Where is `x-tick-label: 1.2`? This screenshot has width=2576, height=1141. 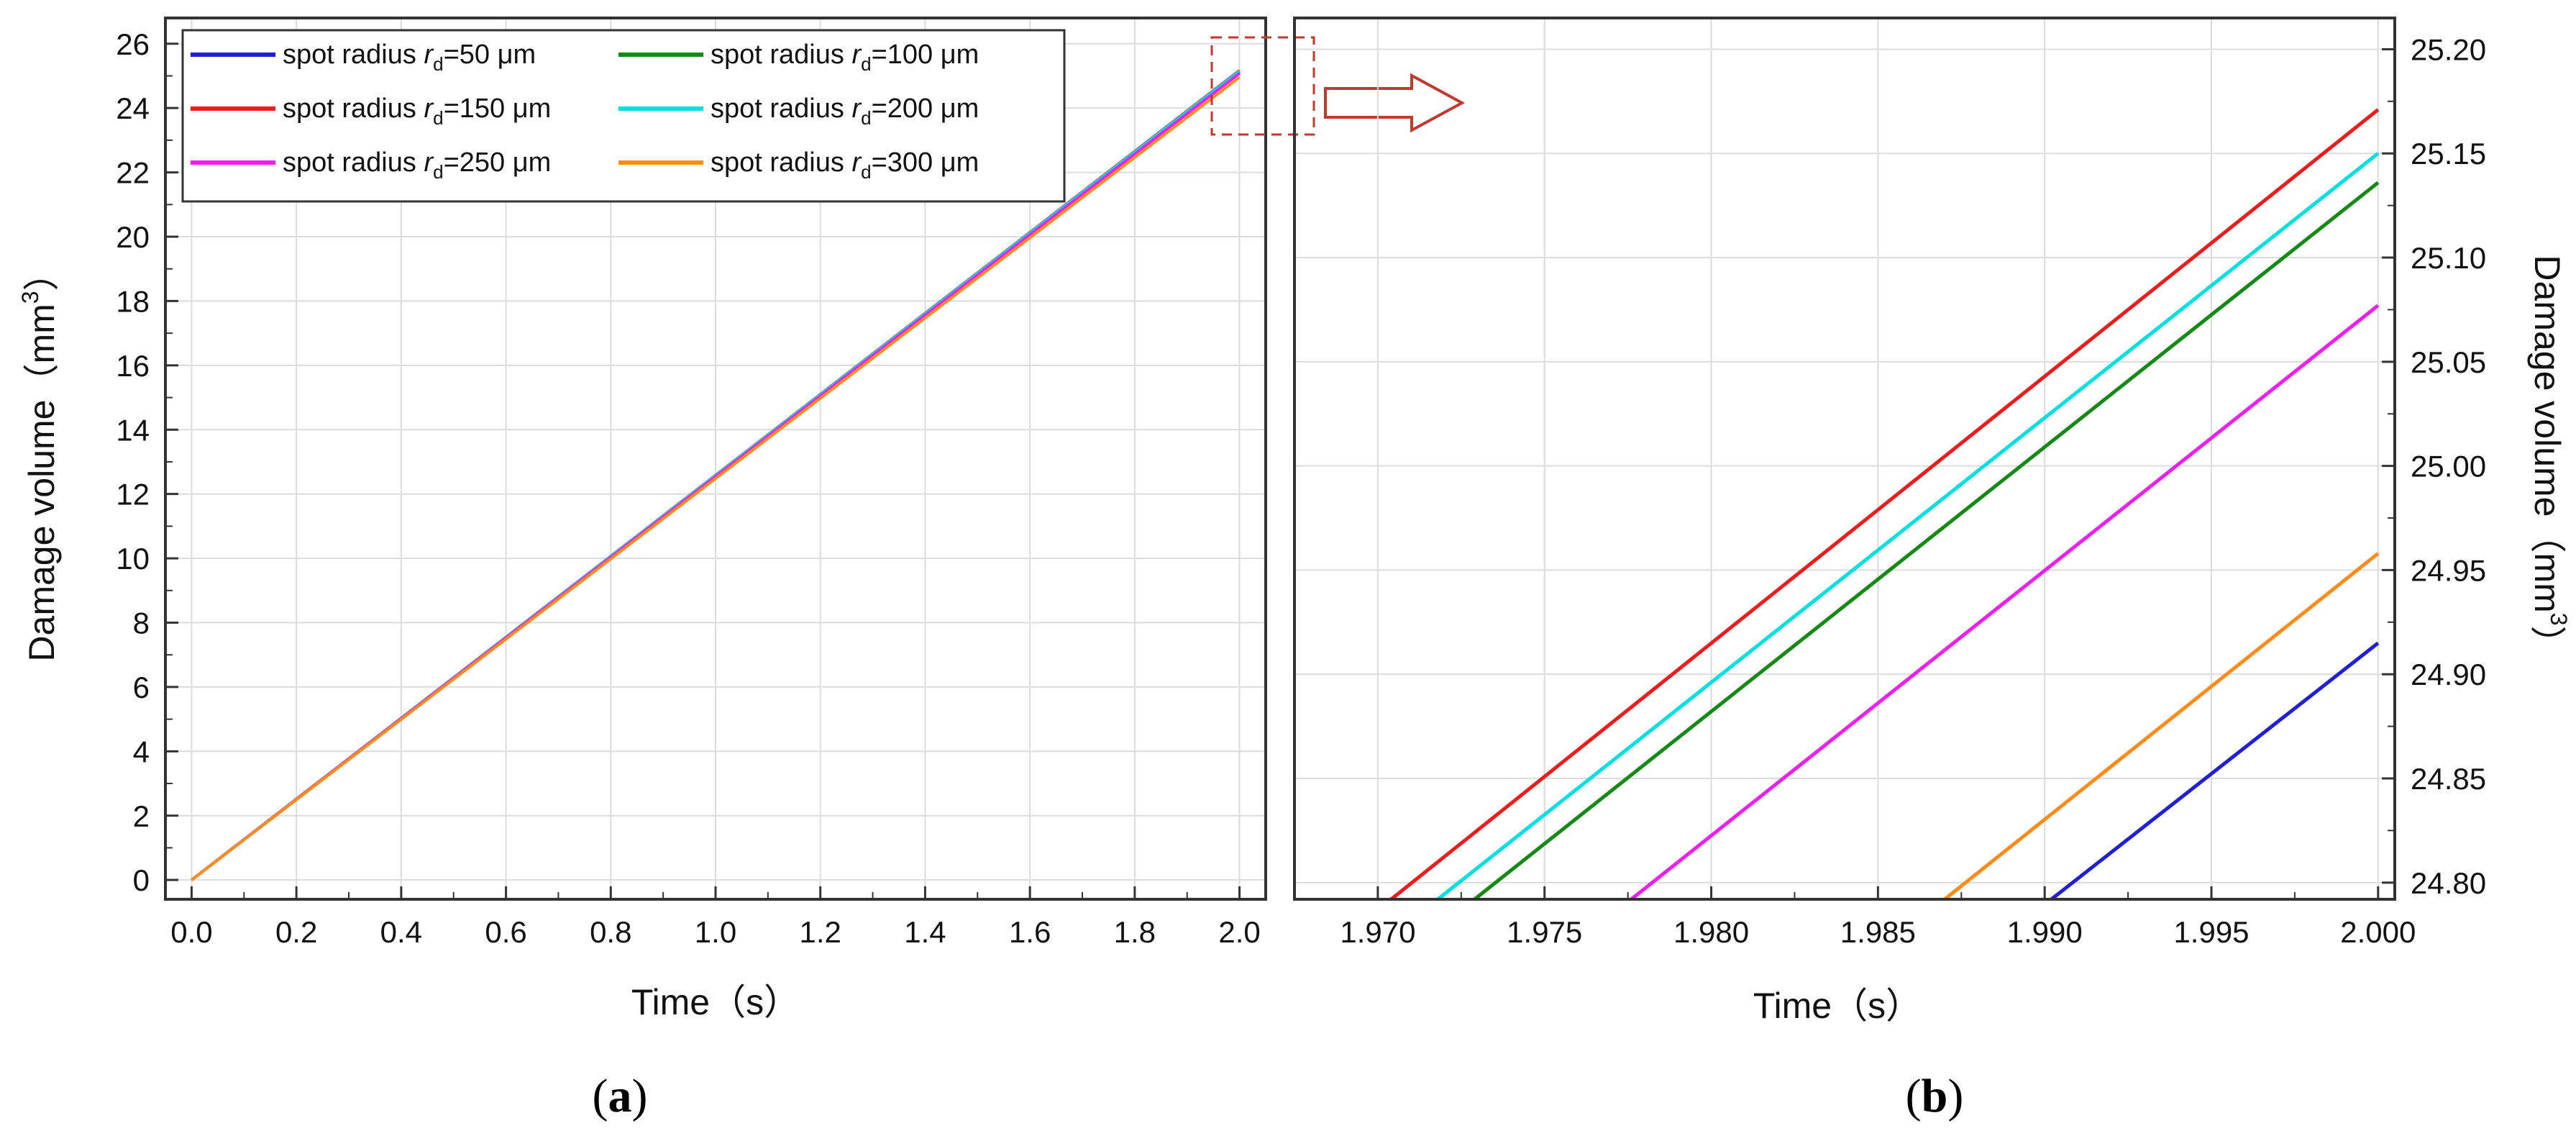 x-tick-label: 1.2 is located at coordinates (820, 932).